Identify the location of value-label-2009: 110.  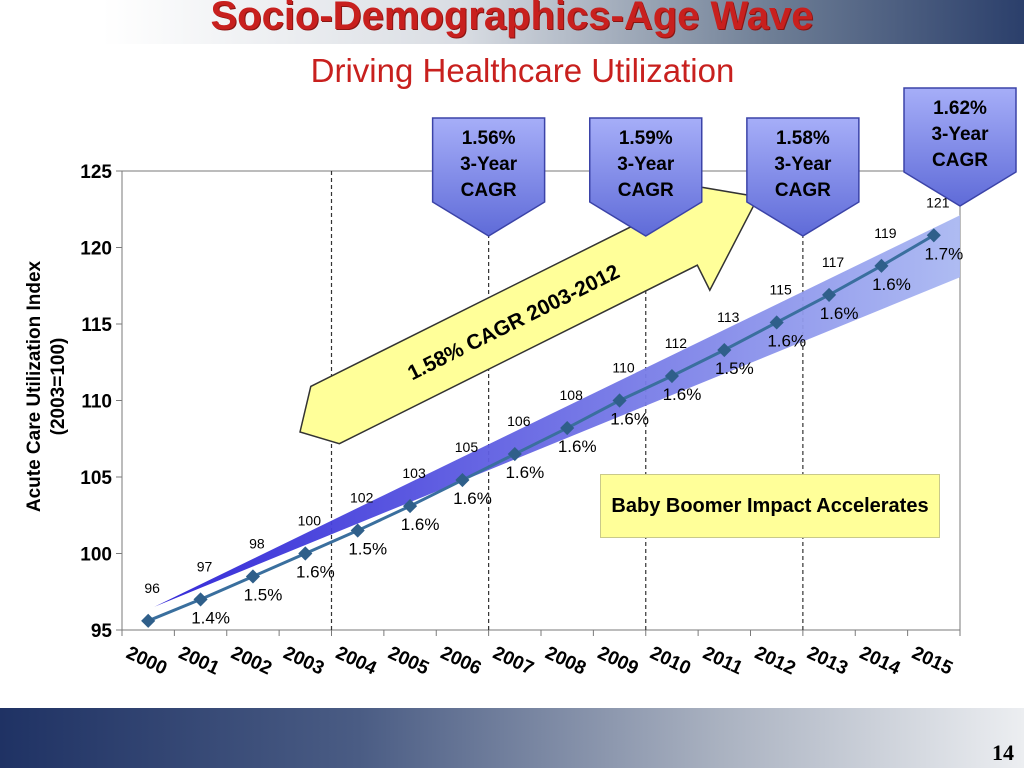
(623, 368).